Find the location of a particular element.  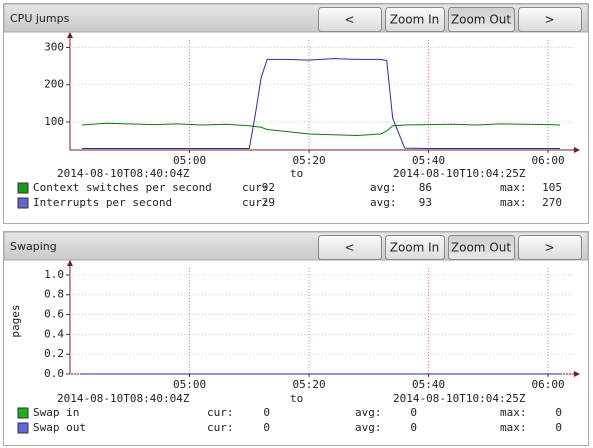

stat-value: 86 is located at coordinates (425, 187).